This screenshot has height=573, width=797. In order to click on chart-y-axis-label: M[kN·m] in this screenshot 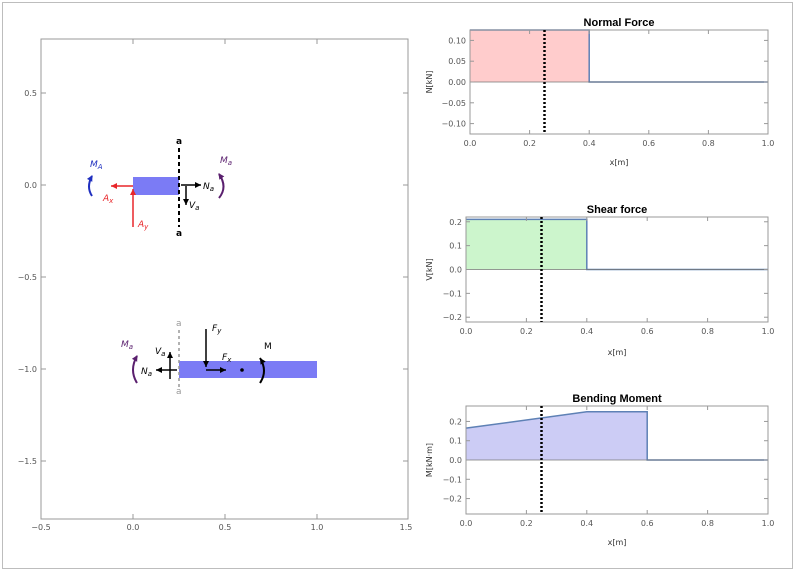, I will do `click(429, 460)`.